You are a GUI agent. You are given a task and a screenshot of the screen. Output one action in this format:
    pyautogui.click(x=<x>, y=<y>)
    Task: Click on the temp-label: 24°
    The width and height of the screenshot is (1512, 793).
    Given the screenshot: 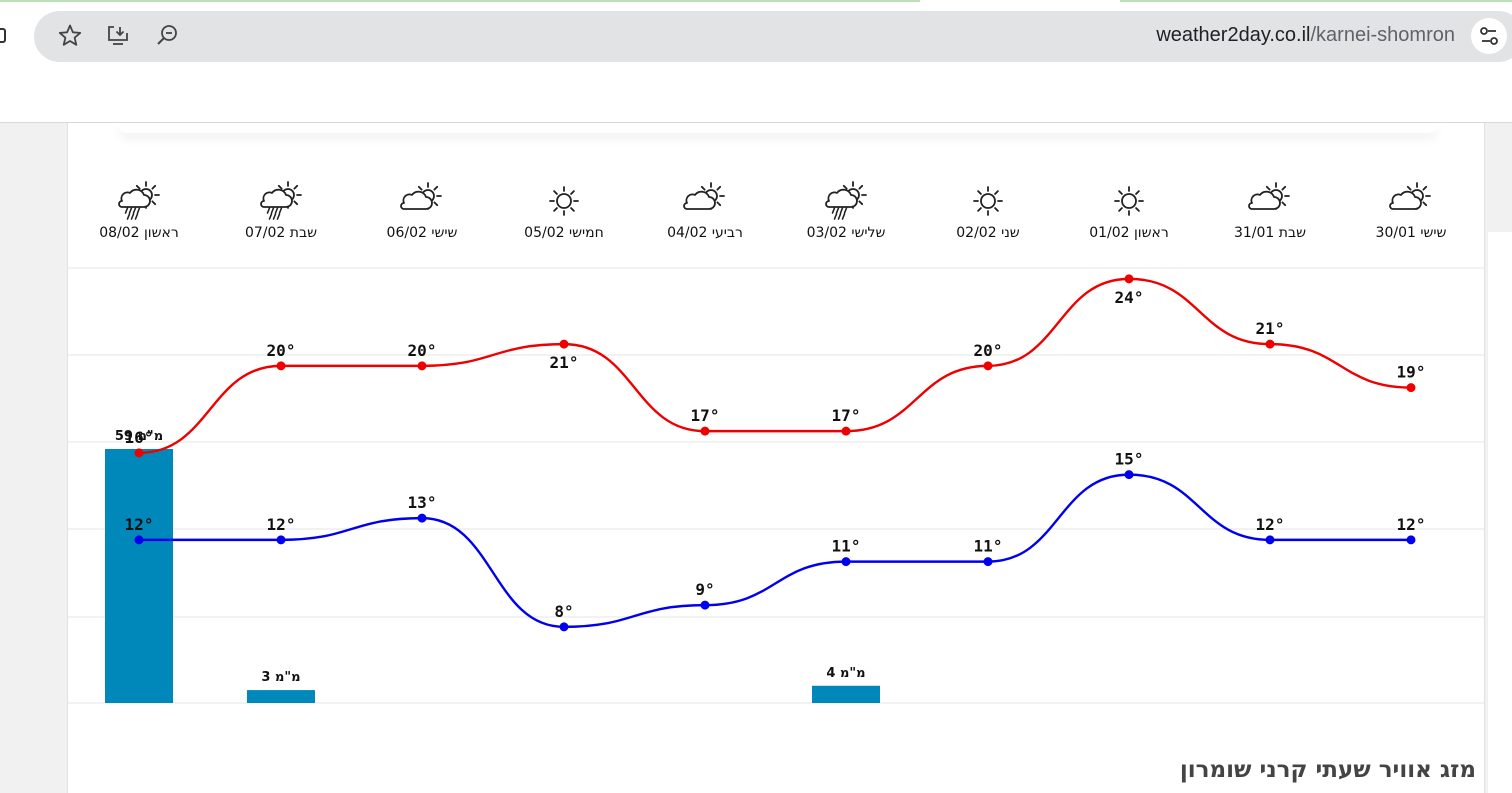 What is the action you would take?
    pyautogui.click(x=1129, y=297)
    